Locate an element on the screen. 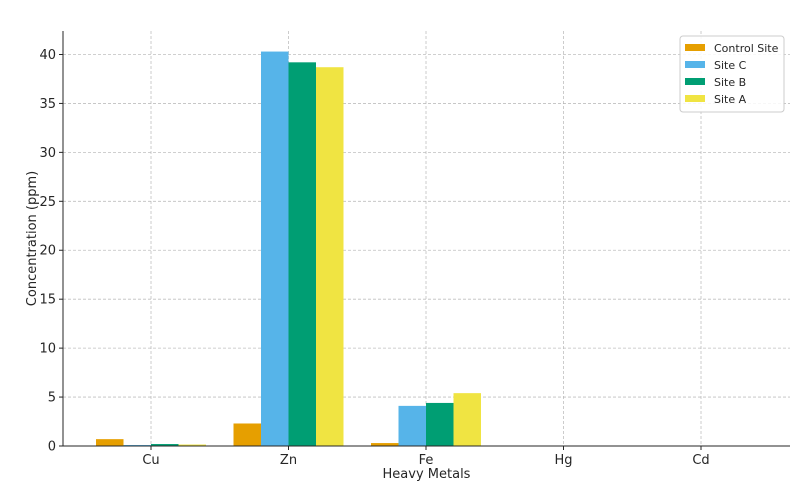 This screenshot has width=810, height=486. y-tick-label: 10 is located at coordinates (47, 349).